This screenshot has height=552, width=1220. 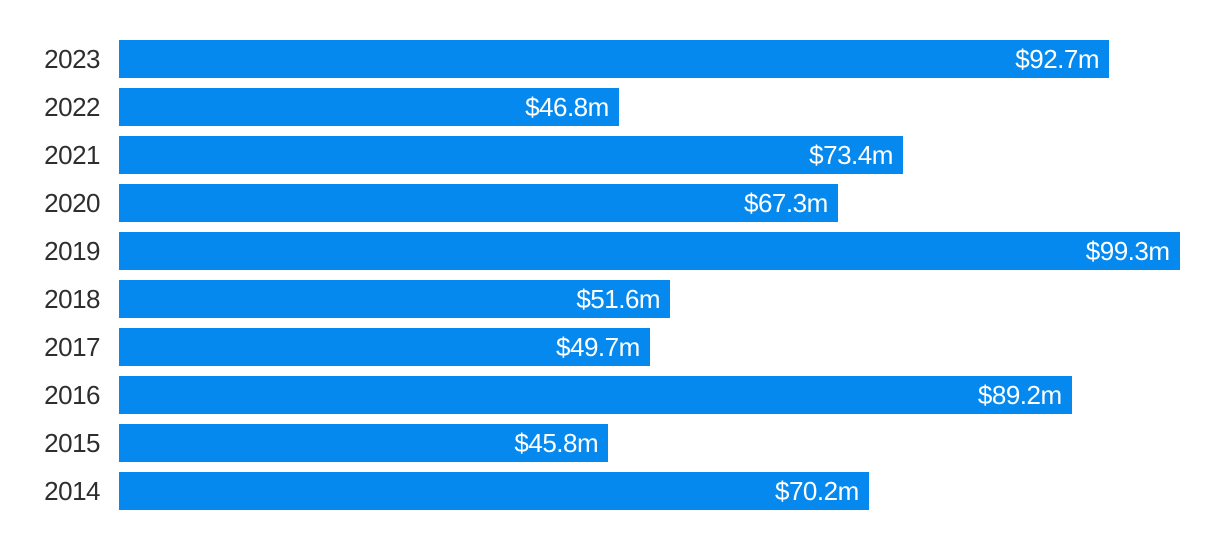 What do you see at coordinates (595, 395) in the screenshot?
I see `value-bar: $89.2m` at bounding box center [595, 395].